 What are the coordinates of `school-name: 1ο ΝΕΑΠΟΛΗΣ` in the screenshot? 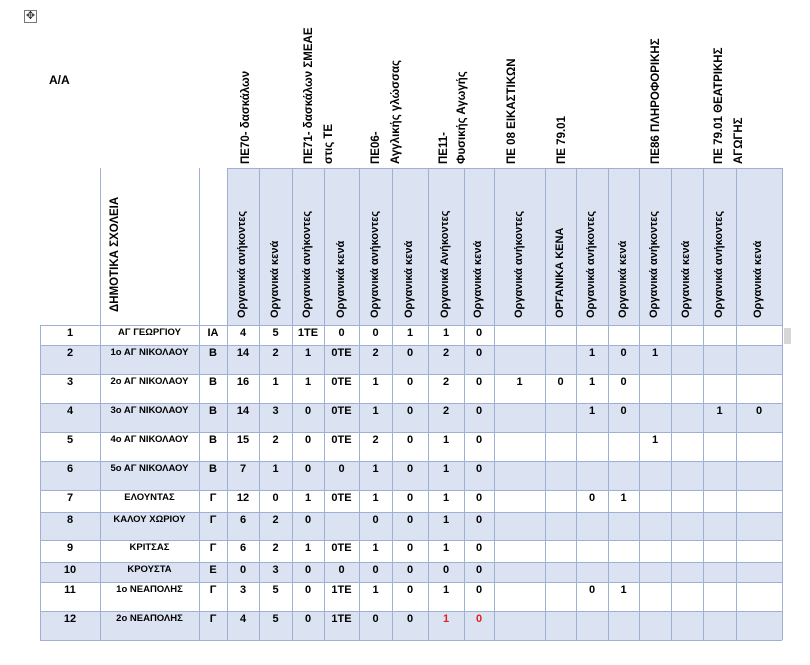 It's located at (149, 589).